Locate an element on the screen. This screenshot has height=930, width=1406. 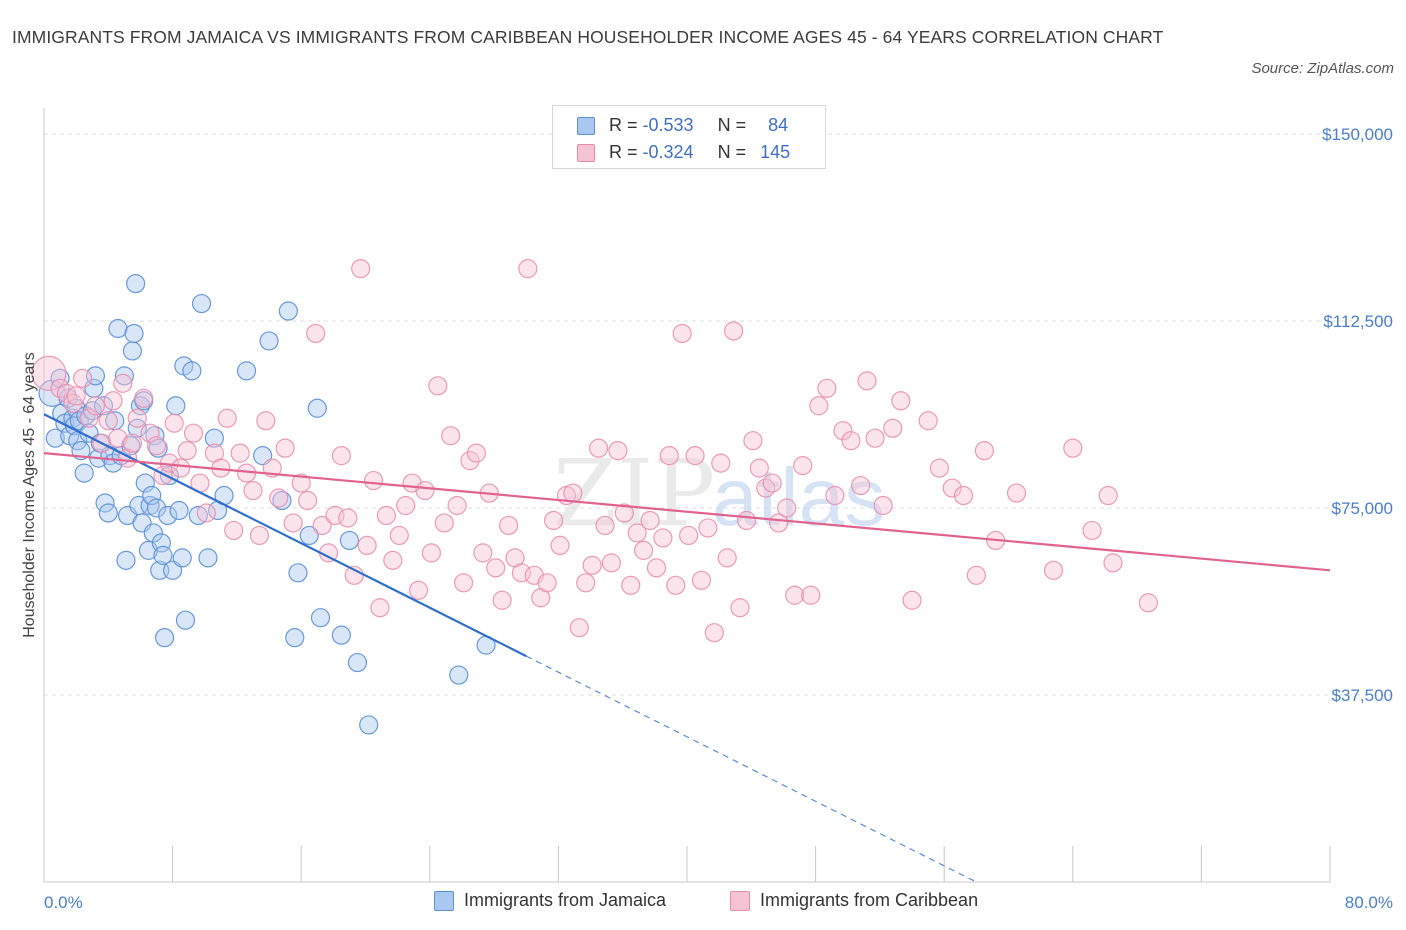
y-tick-label: $112,500 is located at coordinates (1358, 321).